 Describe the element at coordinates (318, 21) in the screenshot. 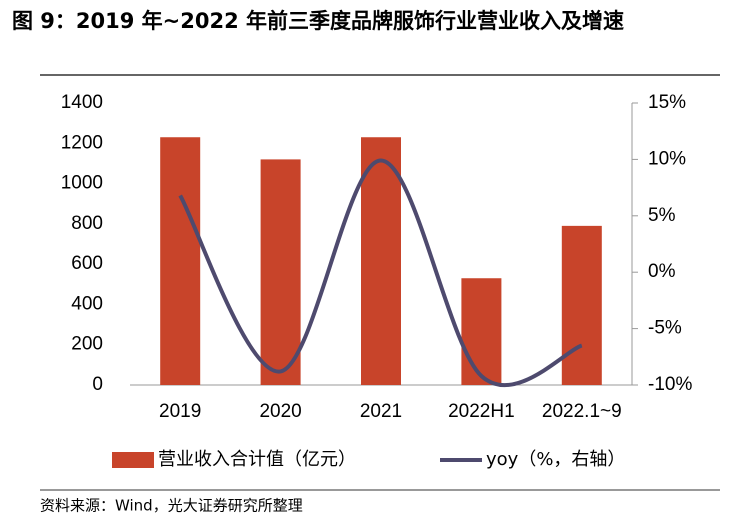

I see `chart-title: 图 9：2019 年~2022 年前三季度品牌服饰行业营业收入及增速` at that location.